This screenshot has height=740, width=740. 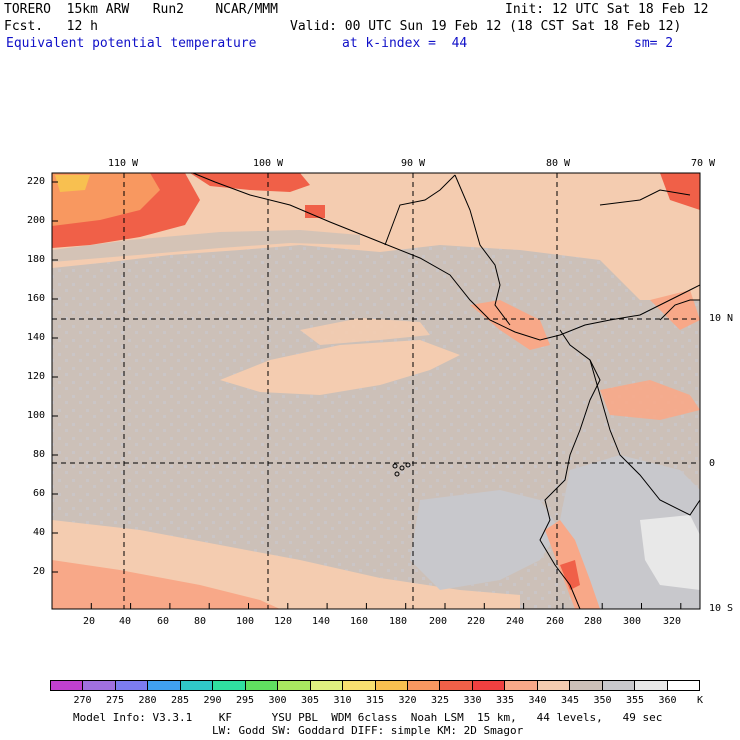 What do you see at coordinates (35, 259) in the screenshot?
I see `y-tick-label: 180` at bounding box center [35, 259].